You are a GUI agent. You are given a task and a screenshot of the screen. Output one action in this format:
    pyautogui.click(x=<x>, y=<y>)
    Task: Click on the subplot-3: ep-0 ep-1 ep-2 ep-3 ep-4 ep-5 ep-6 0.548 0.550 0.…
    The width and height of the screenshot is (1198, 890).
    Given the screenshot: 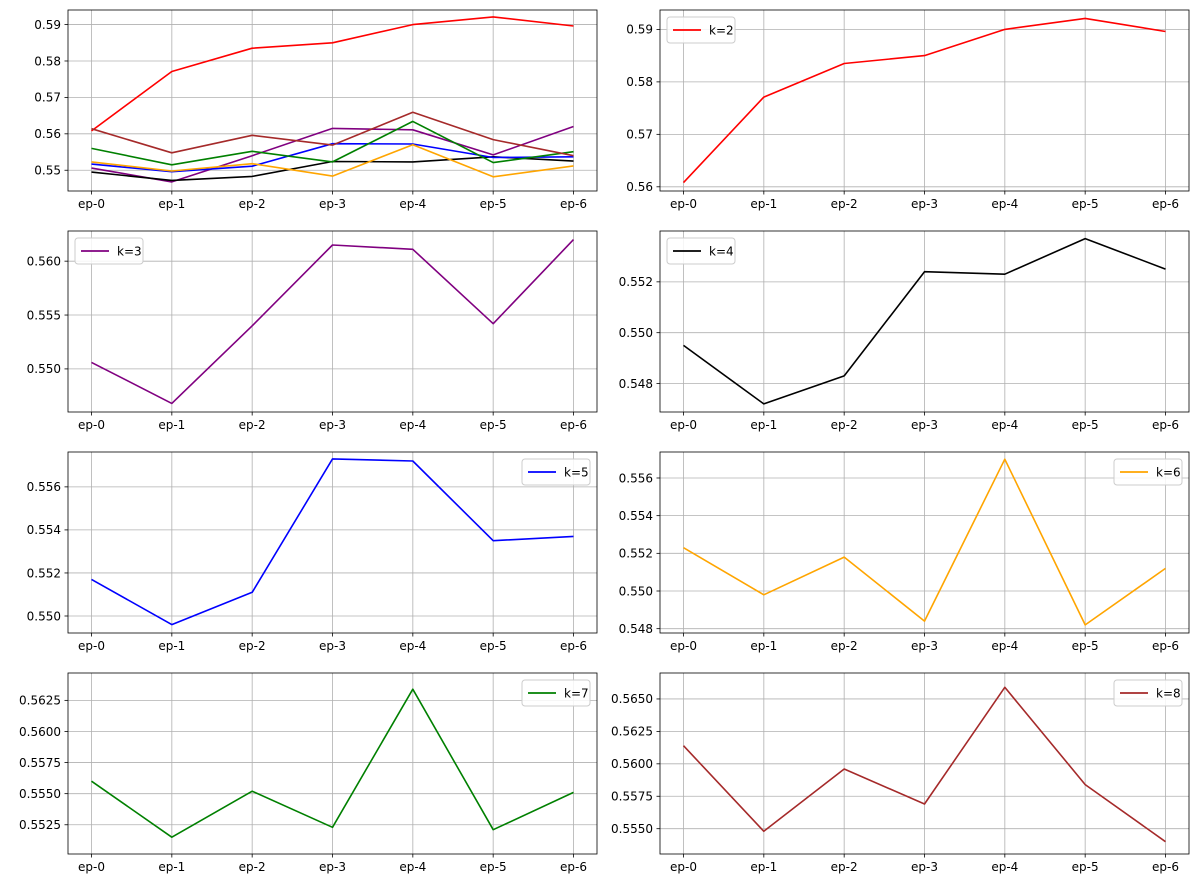 What is the action you would take?
    pyautogui.click(x=904, y=331)
    